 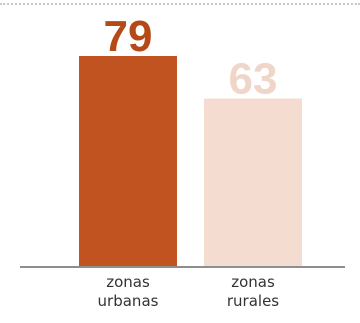 I want to click on bar-value-label-1: 63, so click(x=253, y=79).